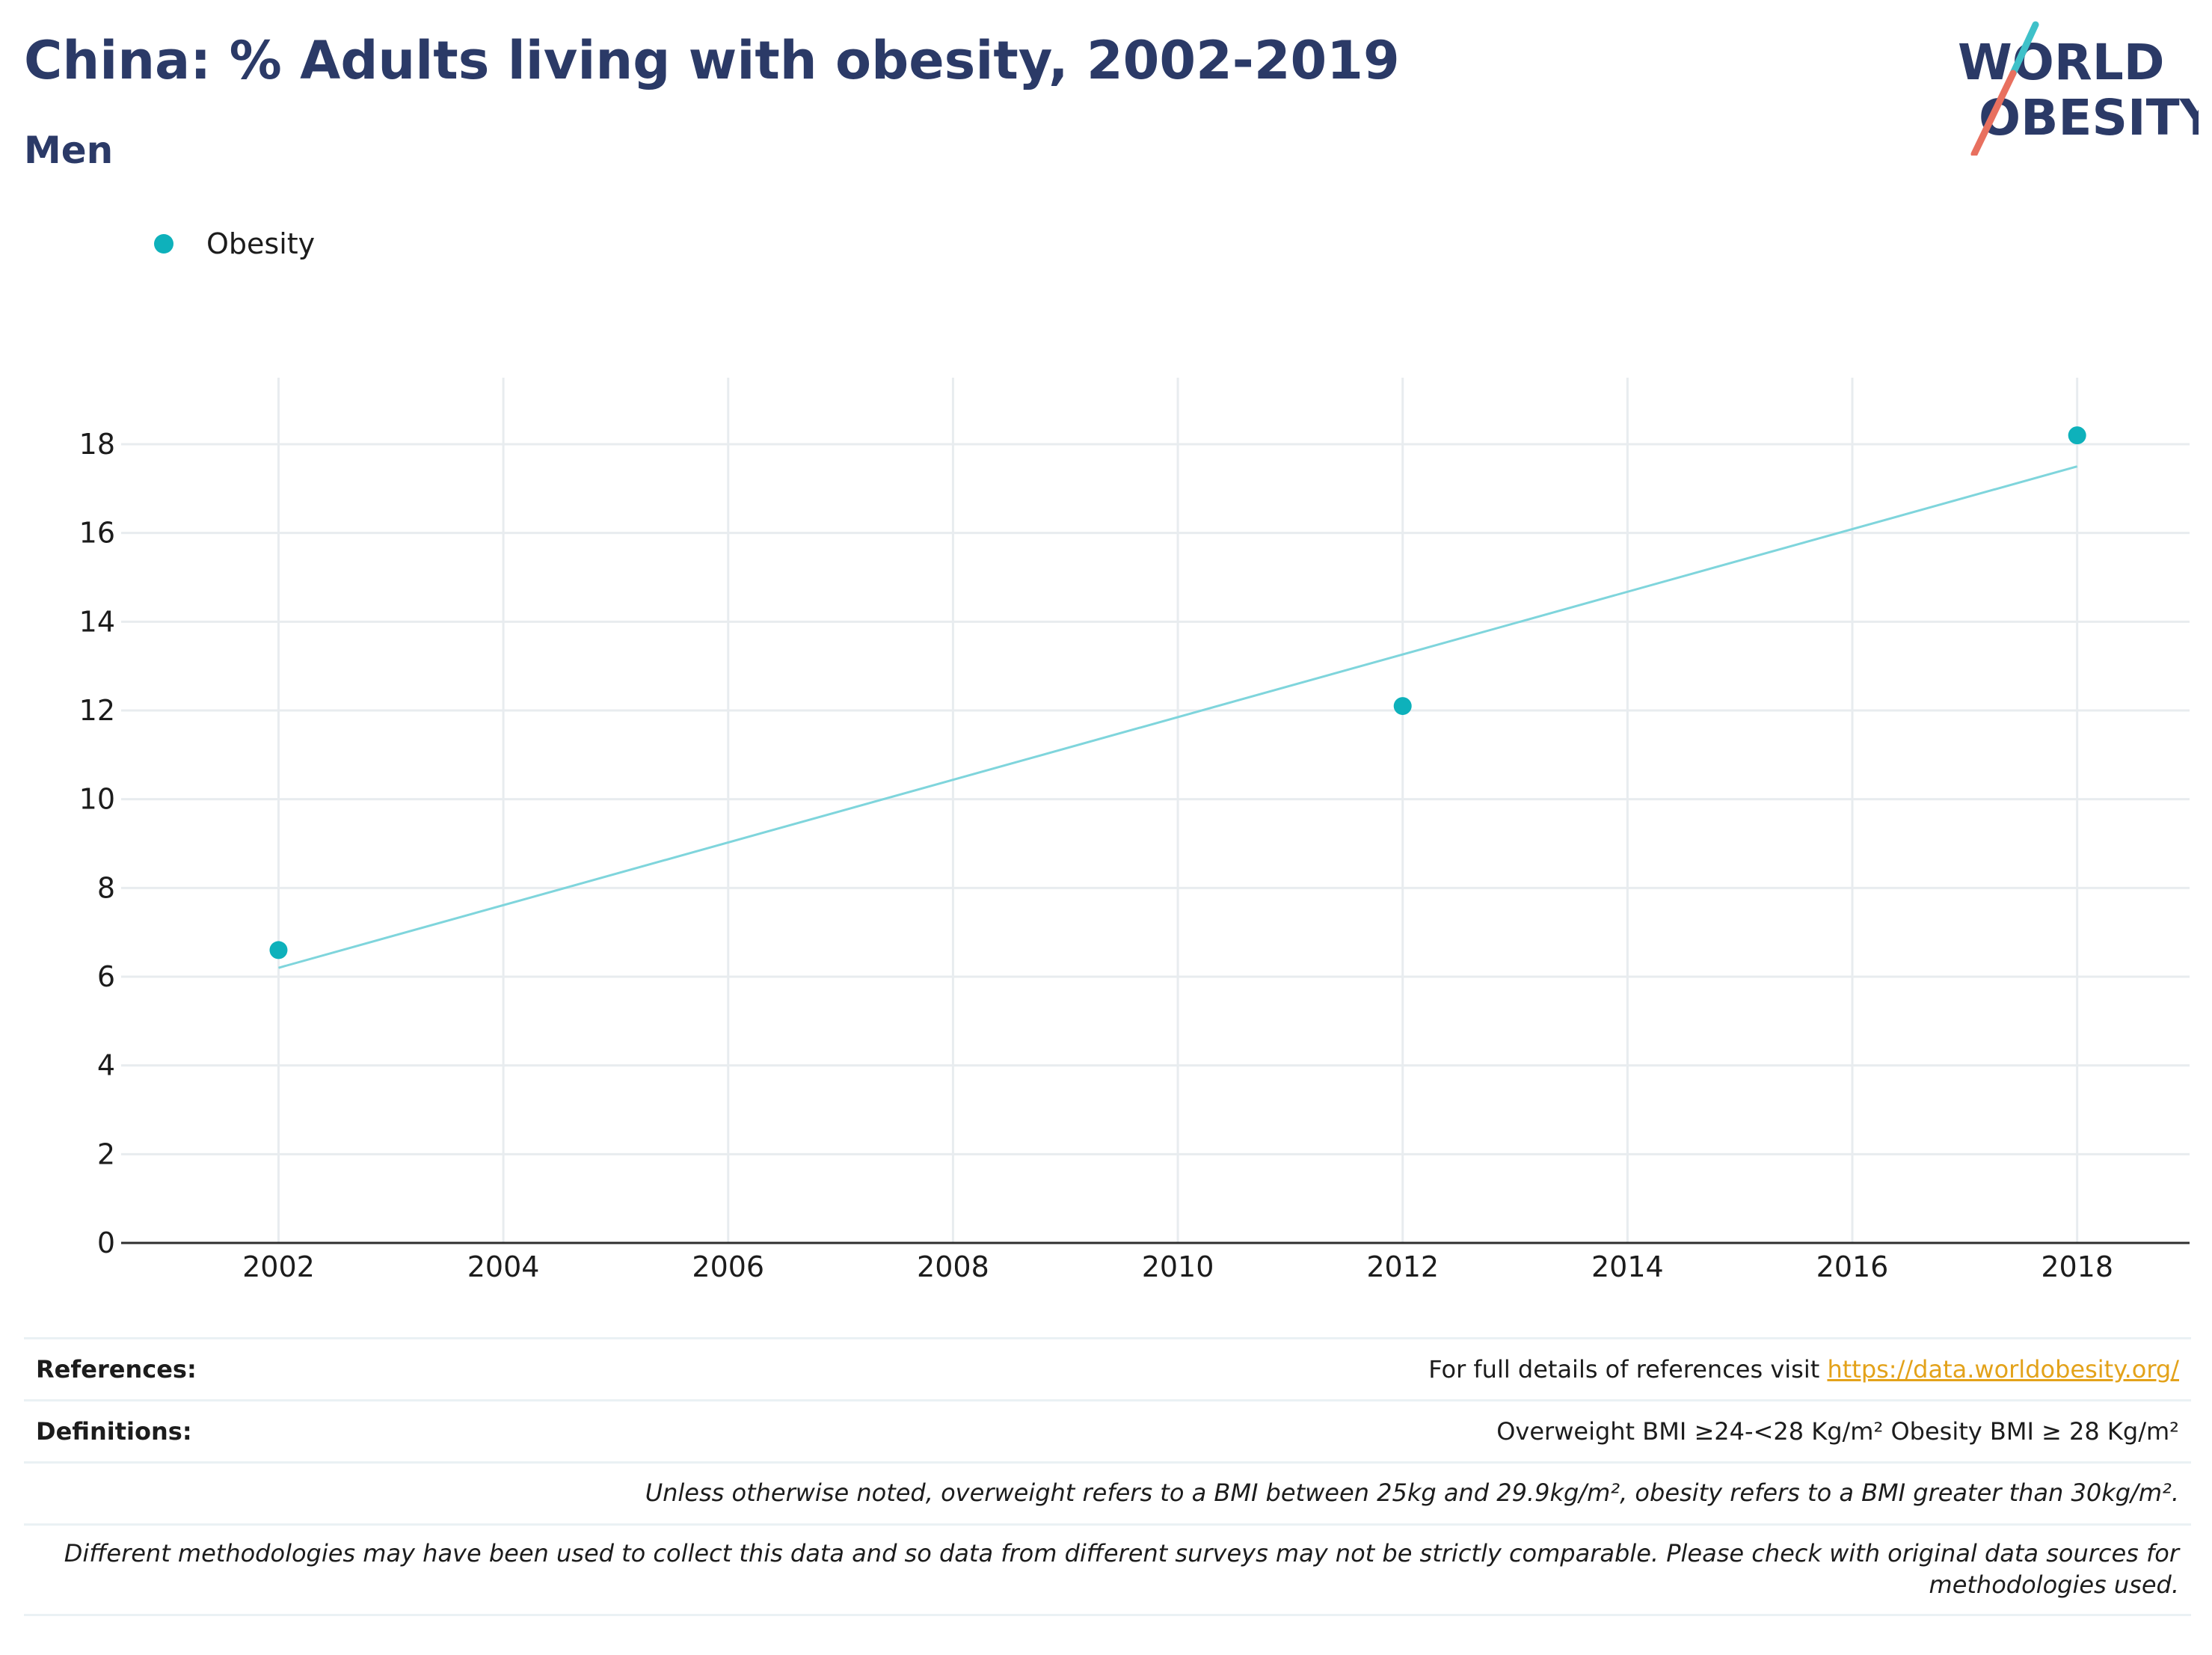 The height and width of the screenshot is (1655, 2212). I want to click on data-point-2002, so click(278, 950).